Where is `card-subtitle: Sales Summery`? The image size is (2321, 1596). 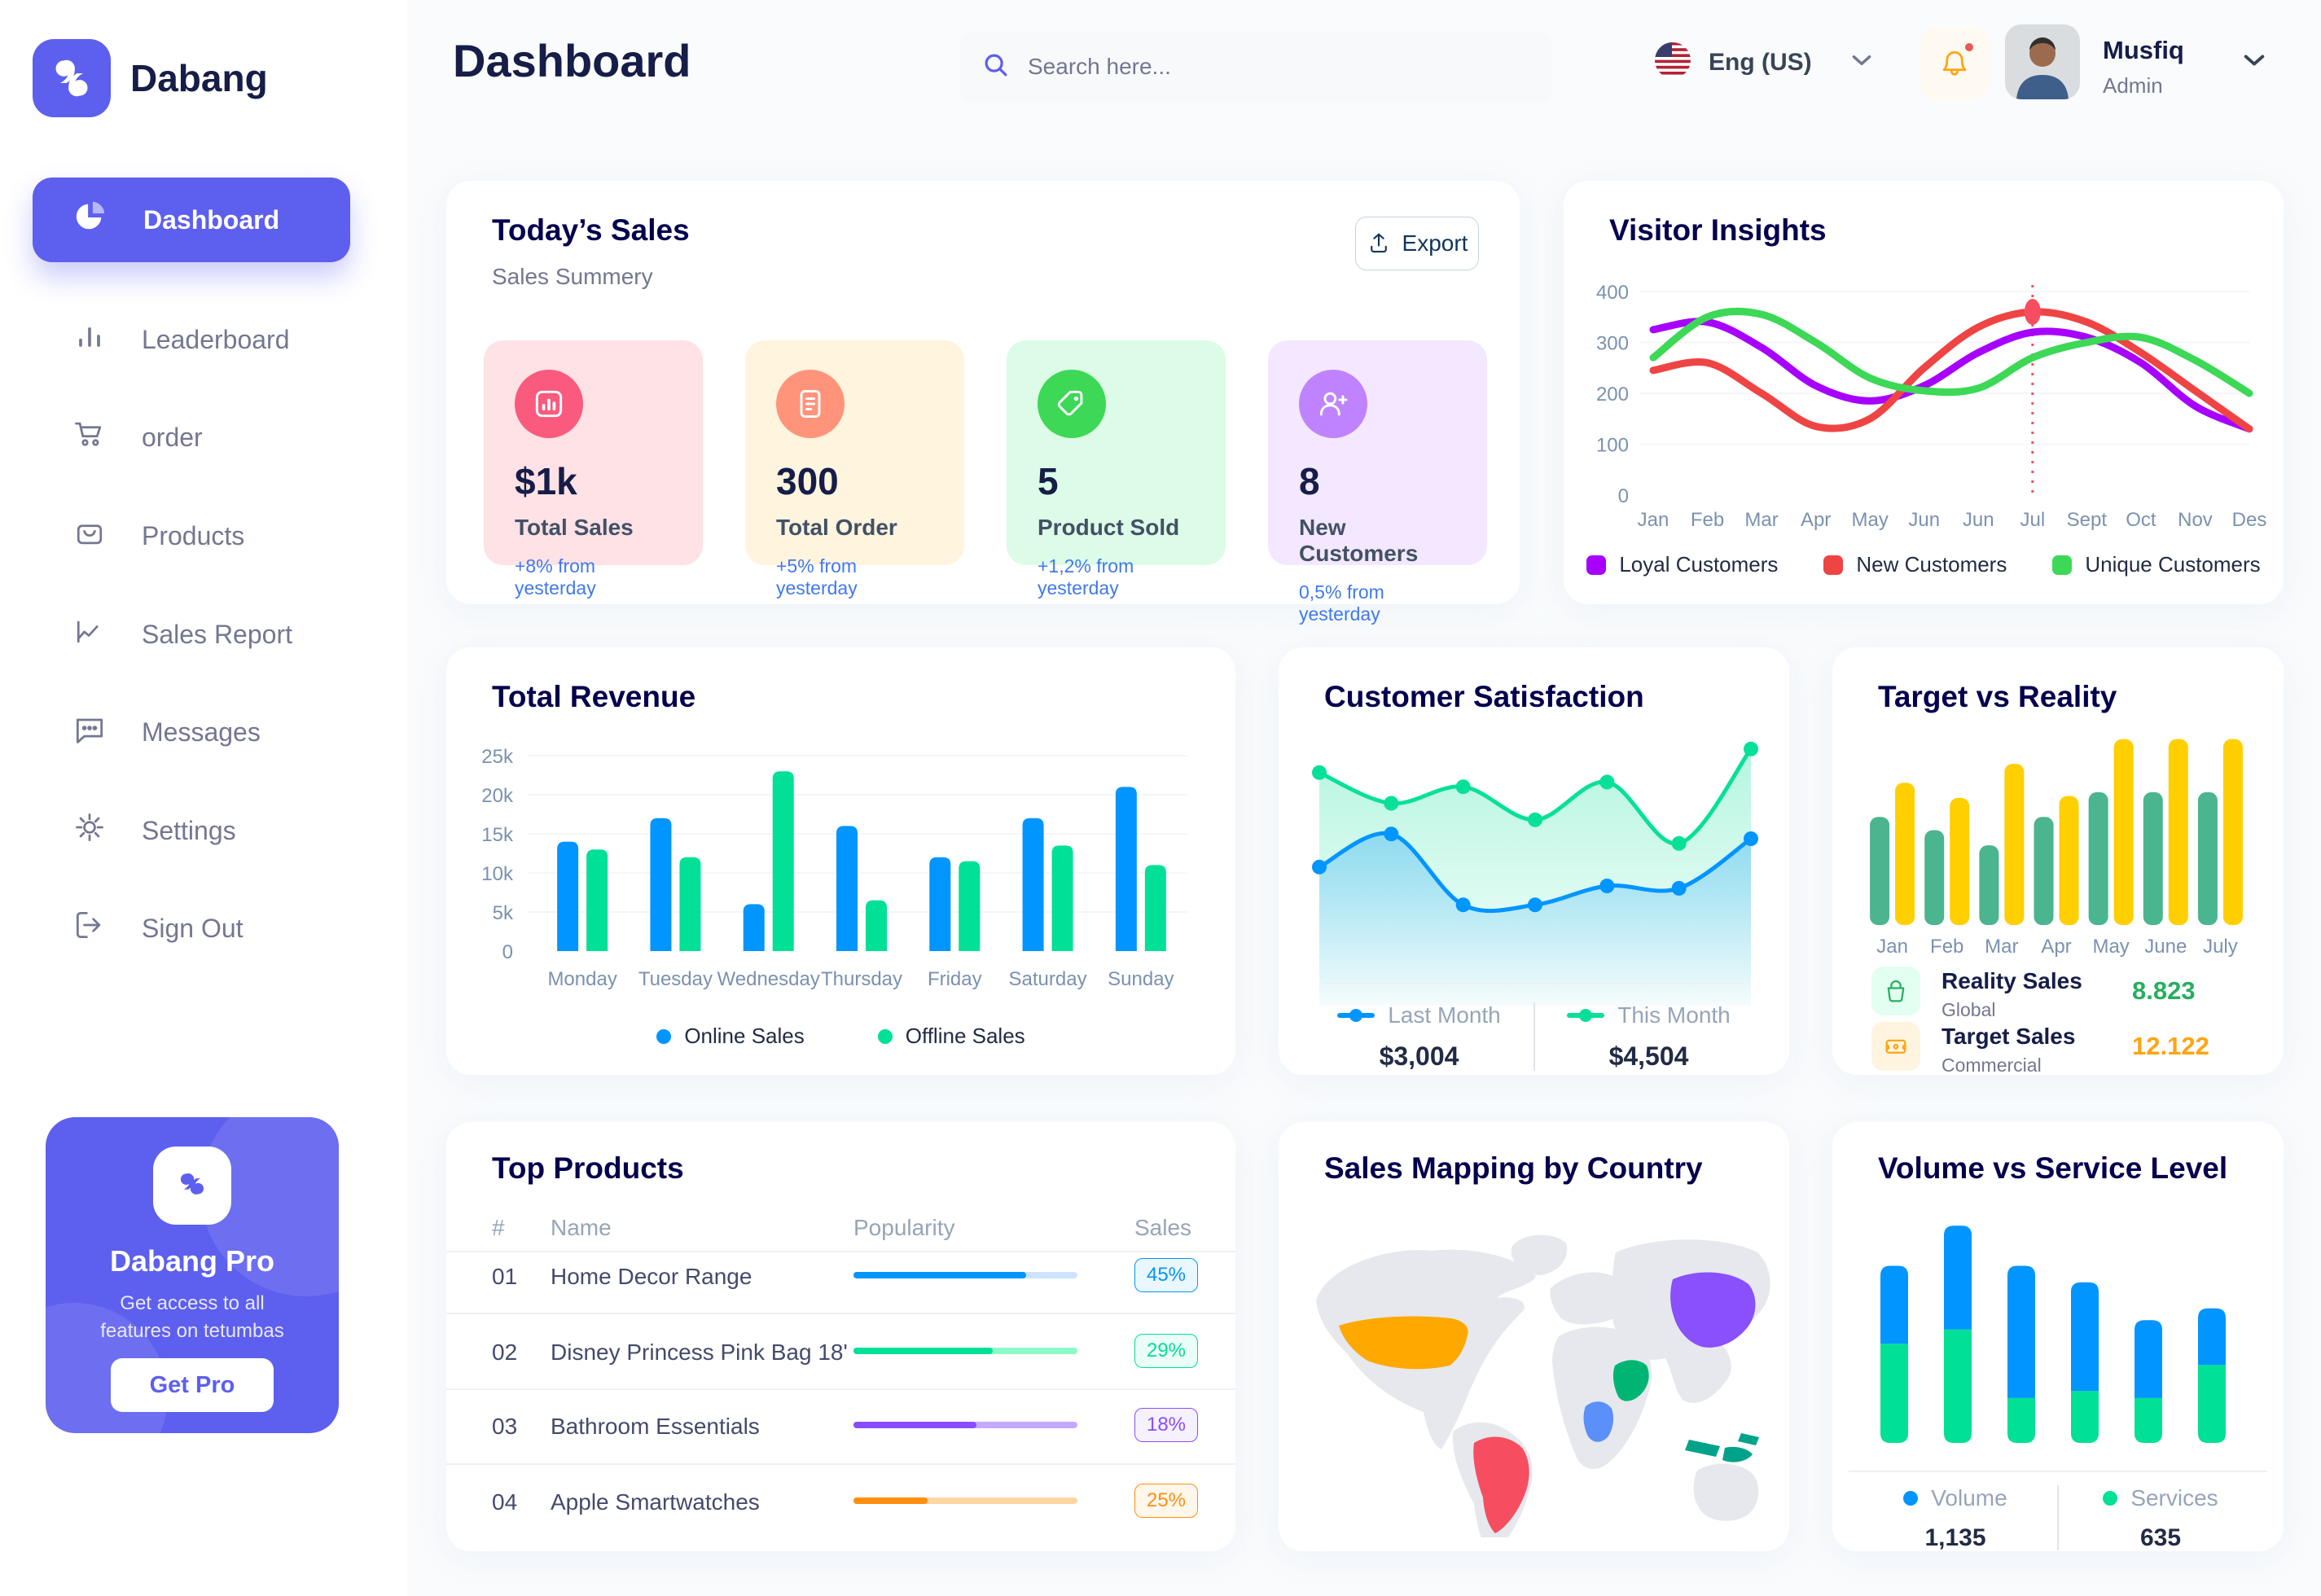
card-subtitle: Sales Summery is located at coordinates (572, 276).